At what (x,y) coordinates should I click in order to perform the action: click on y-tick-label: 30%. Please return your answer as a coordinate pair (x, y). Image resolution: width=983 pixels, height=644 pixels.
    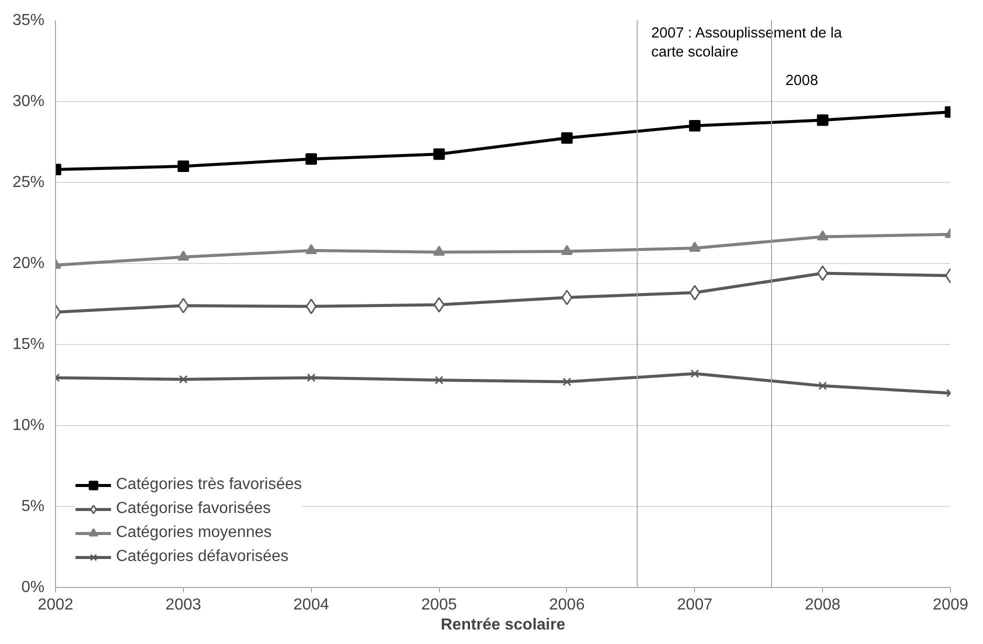
    Looking at the image, I should click on (28, 101).